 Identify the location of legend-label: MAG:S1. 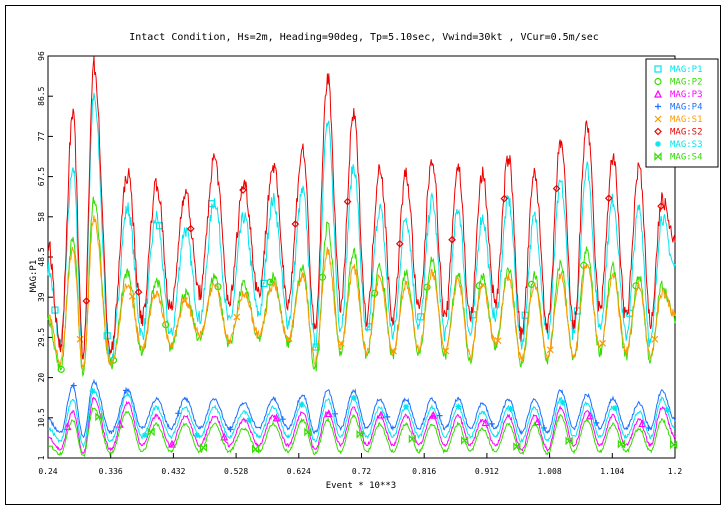
(686, 120).